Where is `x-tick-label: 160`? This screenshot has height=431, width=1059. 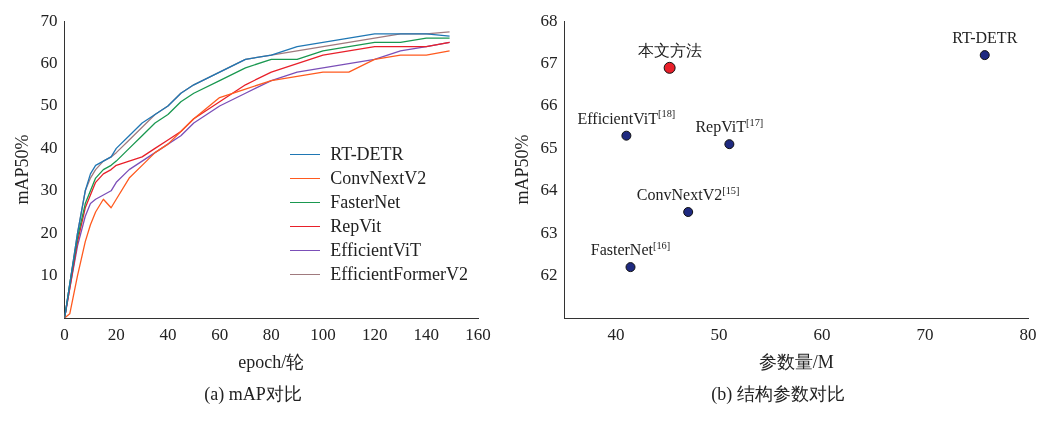
x-tick-label: 160 is located at coordinates (478, 334).